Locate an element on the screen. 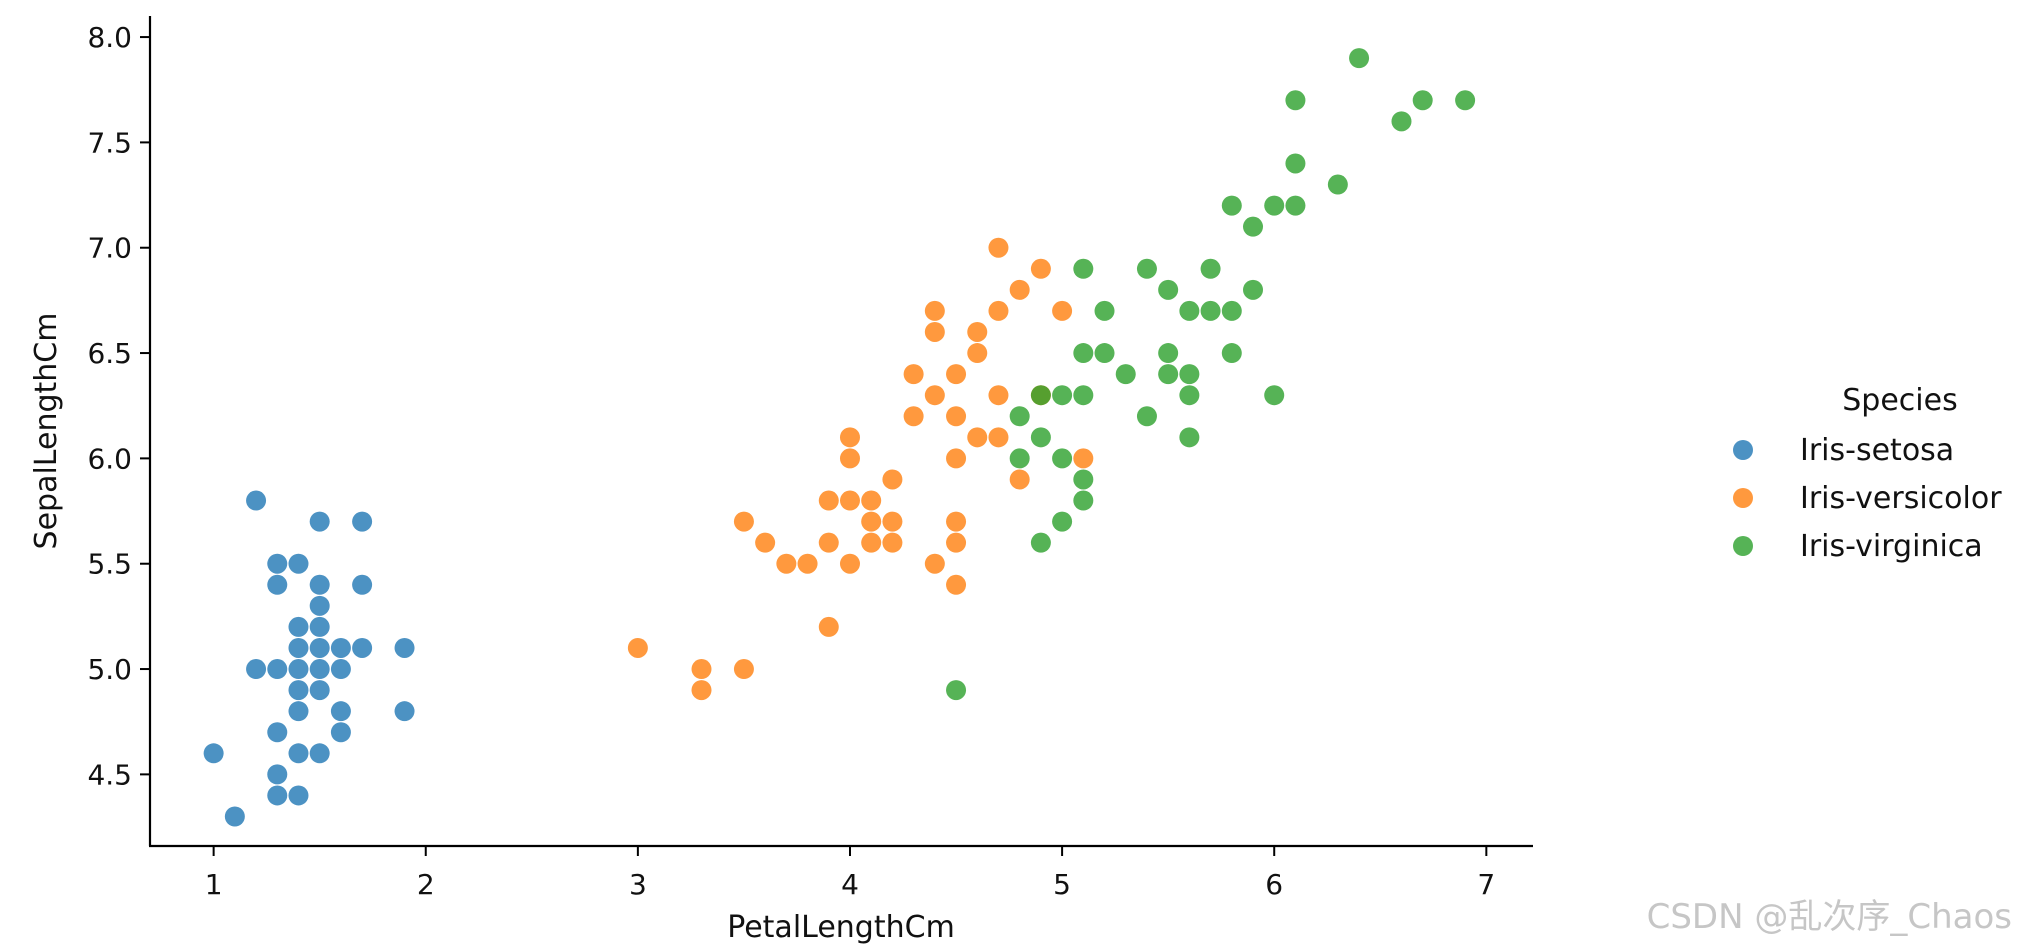 This screenshot has height=951, width=2017. legend-title: Species is located at coordinates (1899, 400).